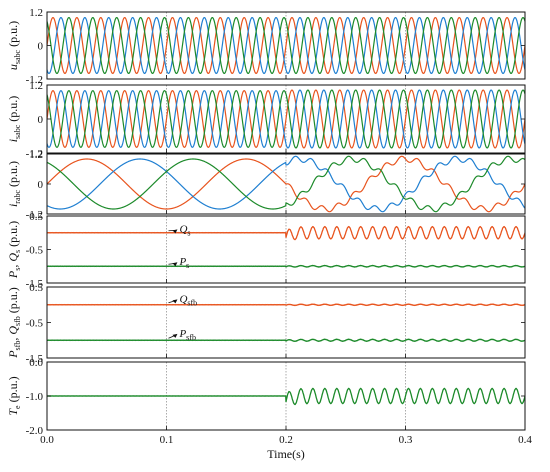  Describe the element at coordinates (188, 300) in the screenshot. I see `series-label-Qsfb: Qsfb` at that location.